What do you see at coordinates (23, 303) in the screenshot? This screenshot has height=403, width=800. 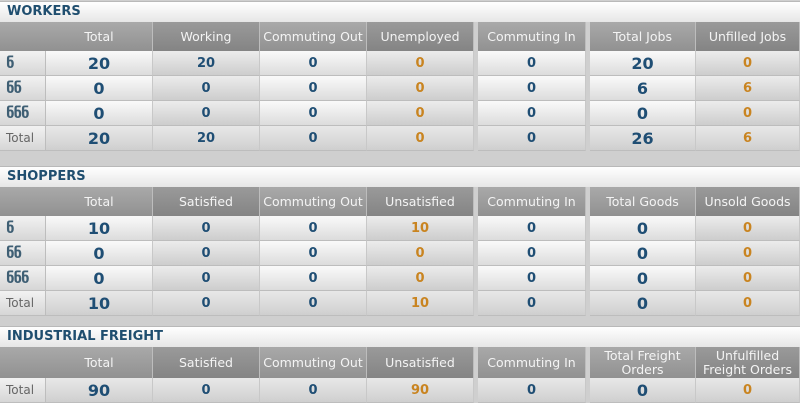 I see `shoppers-row-label: Total` at bounding box center [23, 303].